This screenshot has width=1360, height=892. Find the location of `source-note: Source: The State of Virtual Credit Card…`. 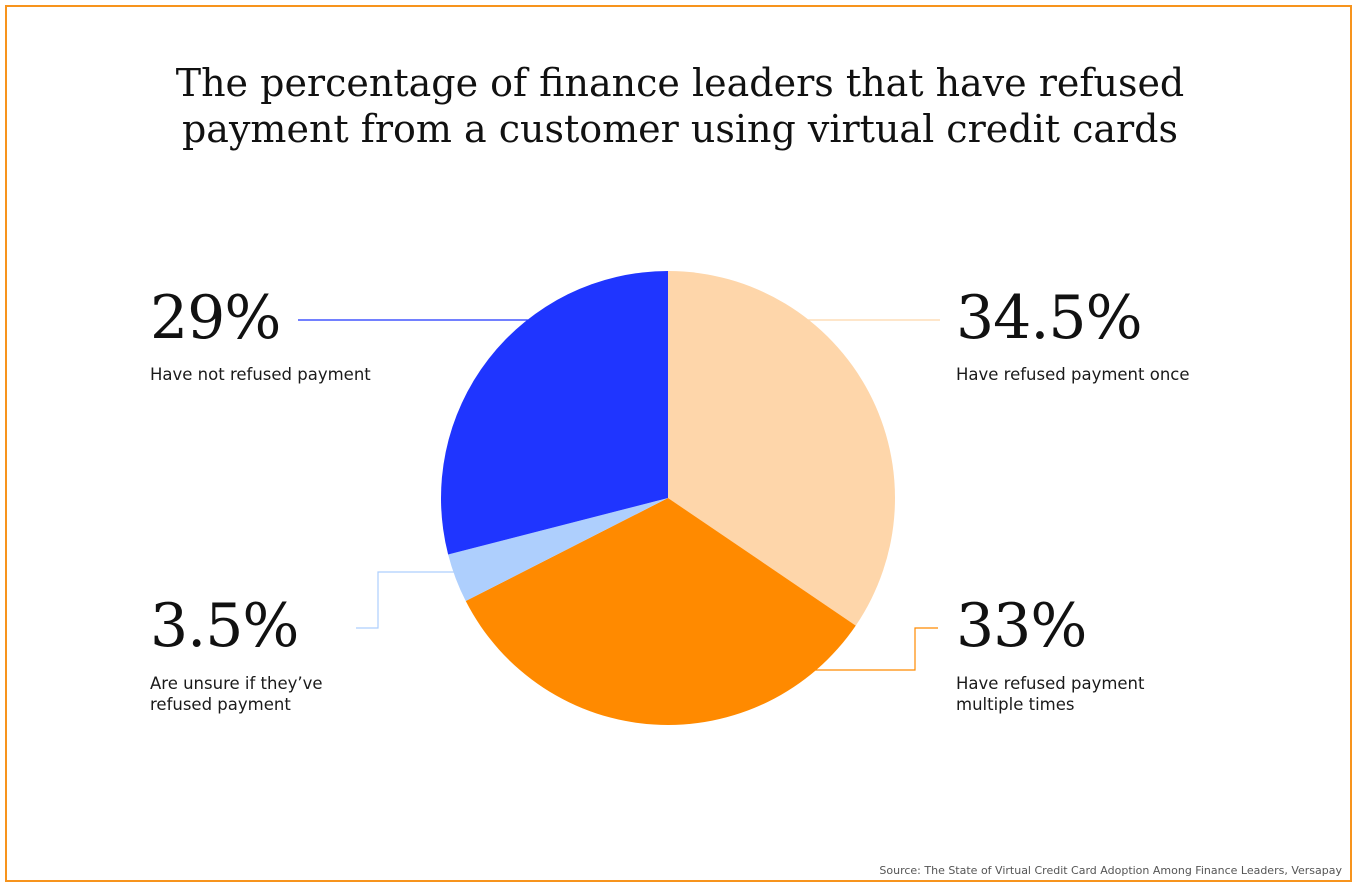

source-note: Source: The State of Virtual Credit Card… is located at coordinates (1110, 870).